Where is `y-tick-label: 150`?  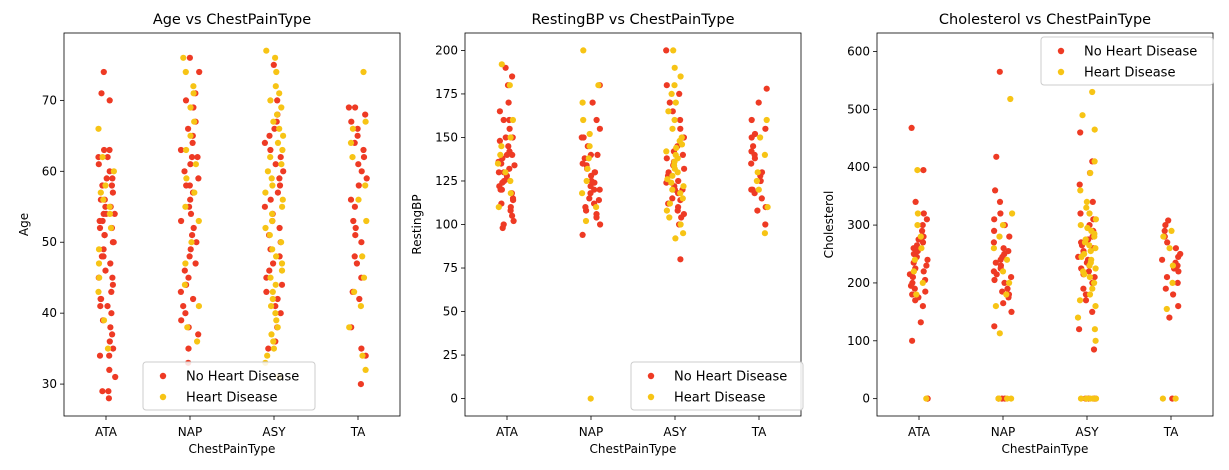
y-tick-label: 150 is located at coordinates (446, 137).